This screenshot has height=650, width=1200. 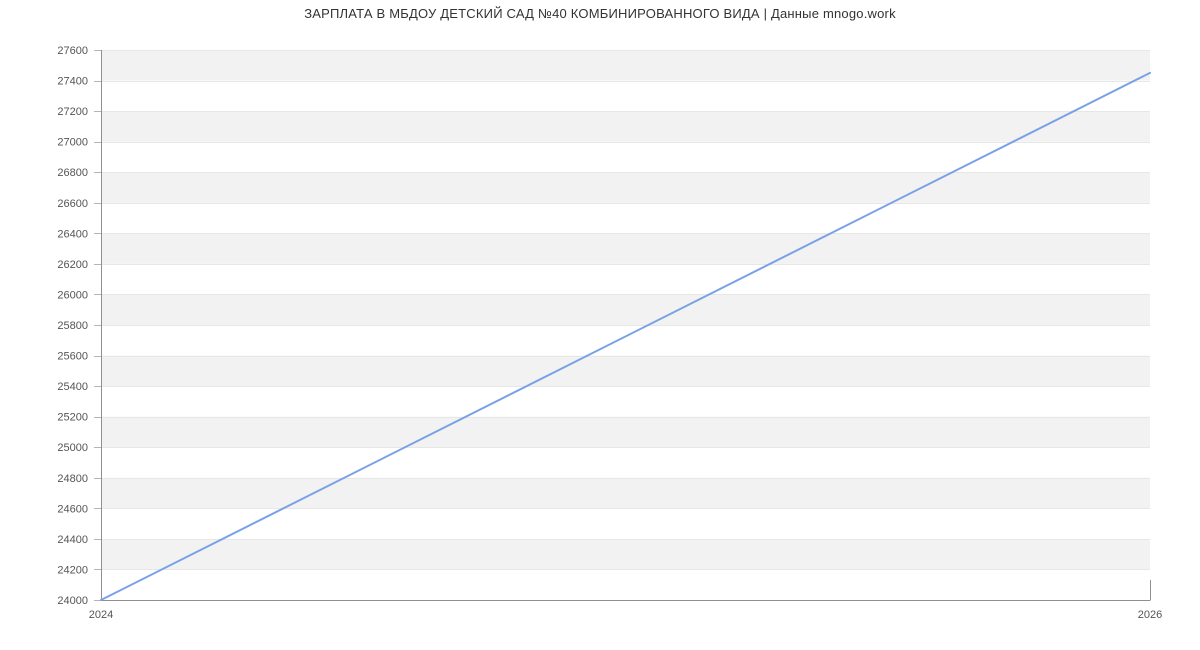 I want to click on y-axis-label: 25800, so click(x=72, y=326).